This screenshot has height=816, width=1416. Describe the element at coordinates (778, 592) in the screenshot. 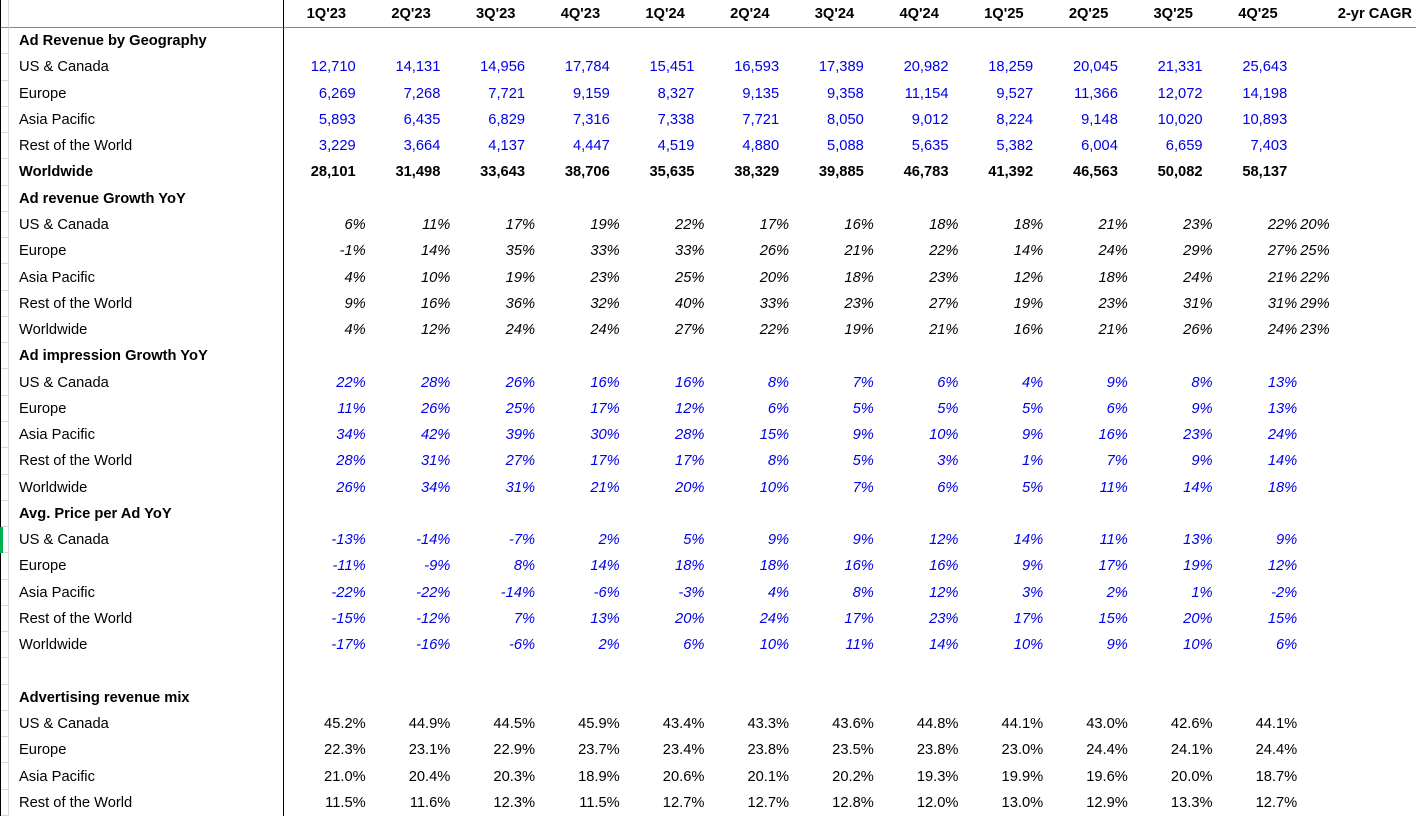

I see `value-cell: 4%` at that location.